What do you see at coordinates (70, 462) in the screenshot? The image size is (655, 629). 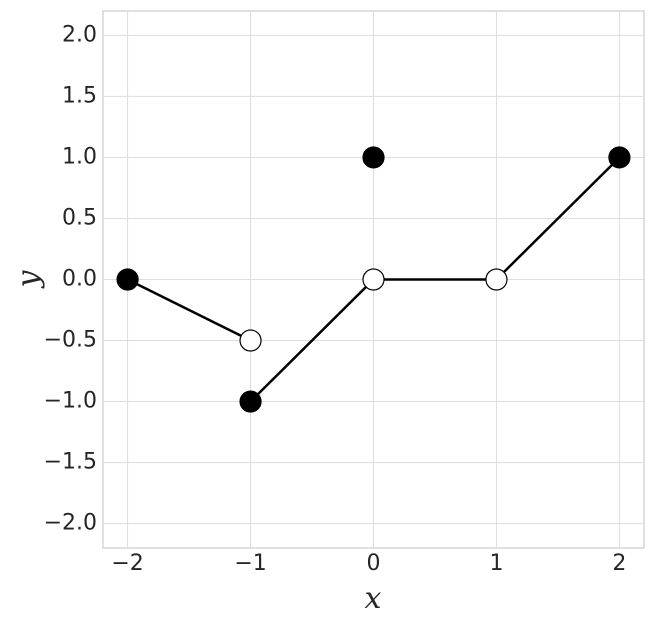 I see `y-tick-label: −1.5` at bounding box center [70, 462].